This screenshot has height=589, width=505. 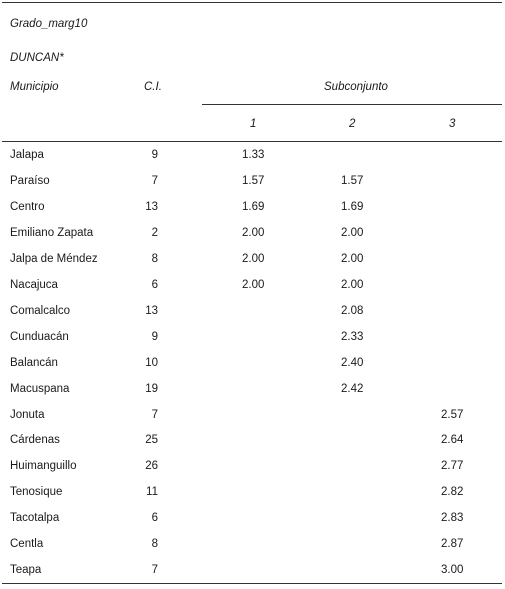 What do you see at coordinates (252, 141) in the screenshot?
I see `header-bottom-rule` at bounding box center [252, 141].